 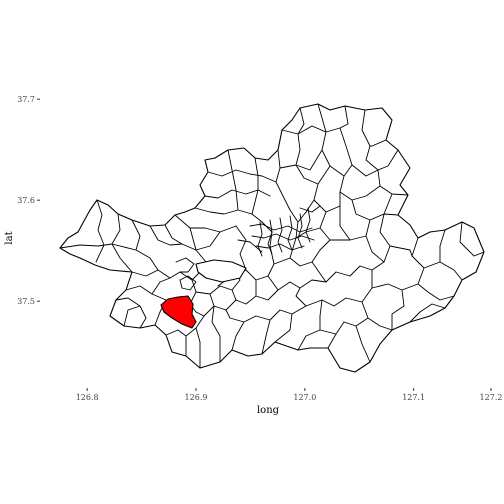 I want to click on y-tick-label: 37.5, so click(x=26, y=301).